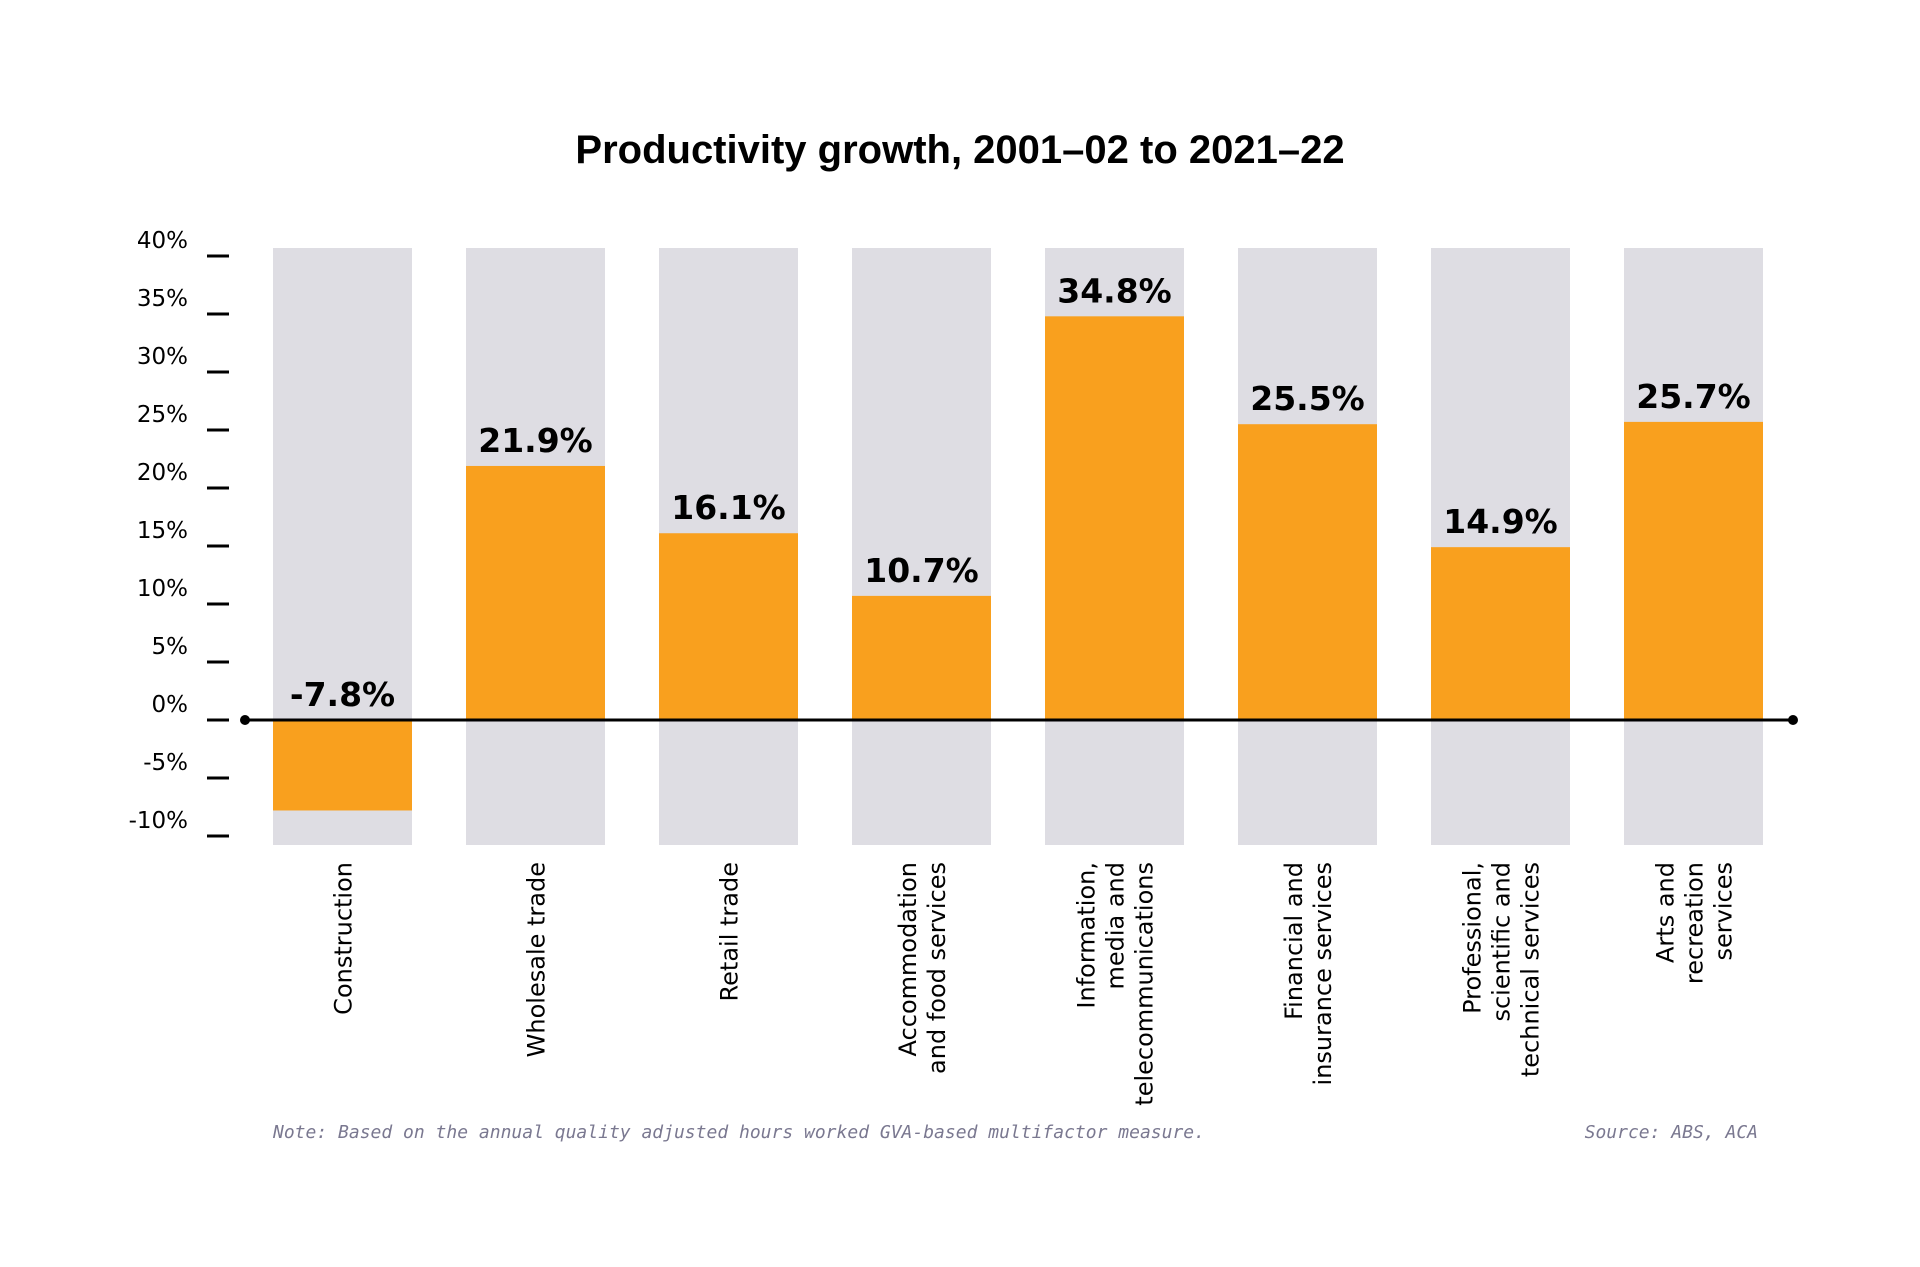 The width and height of the screenshot is (1920, 1267). I want to click on zero-line, so click(1019, 720).